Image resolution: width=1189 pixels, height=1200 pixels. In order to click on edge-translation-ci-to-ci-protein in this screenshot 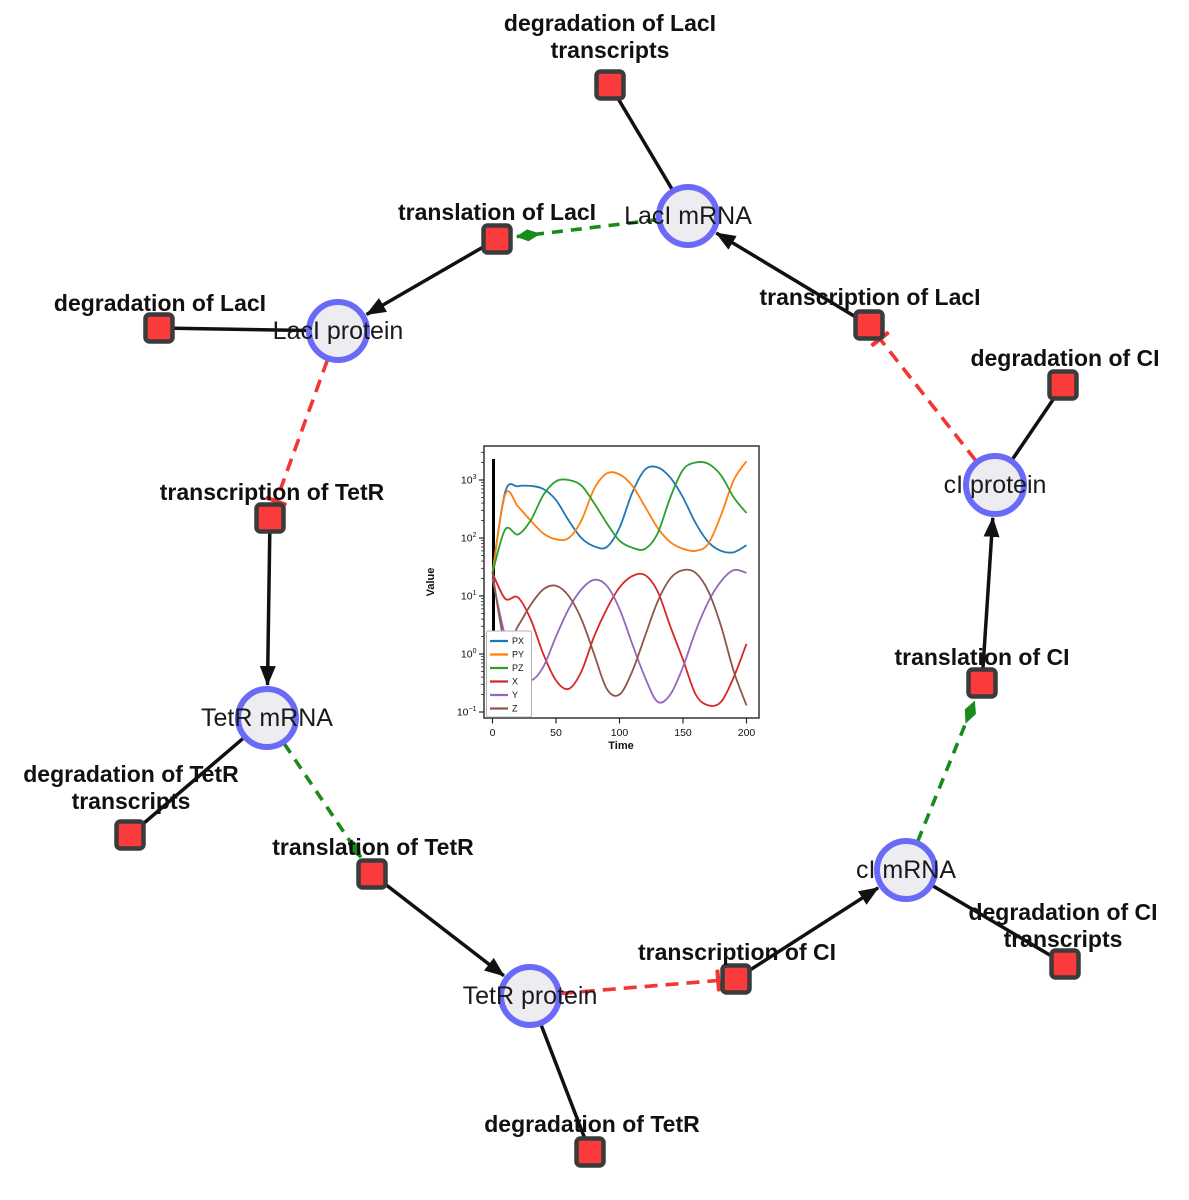, I will do `click(990, 600)`.